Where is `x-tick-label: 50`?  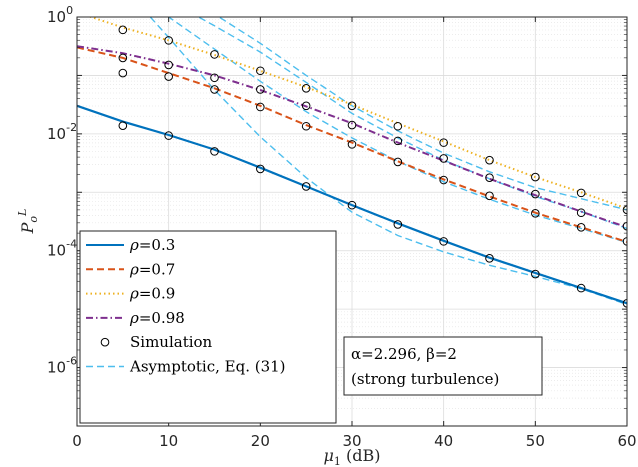
x-tick-label: 50 is located at coordinates (535, 441).